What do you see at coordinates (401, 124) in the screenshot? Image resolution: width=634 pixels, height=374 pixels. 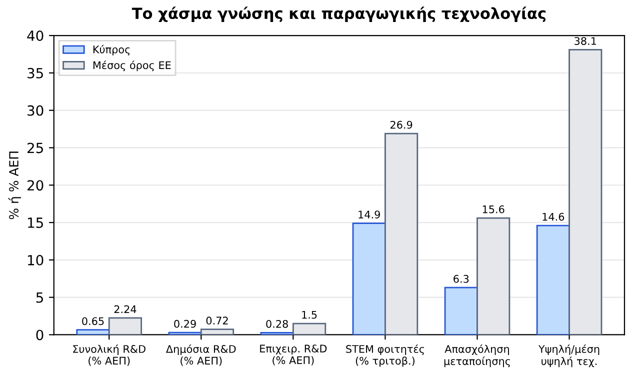 I see `data-label: 26.9` at bounding box center [401, 124].